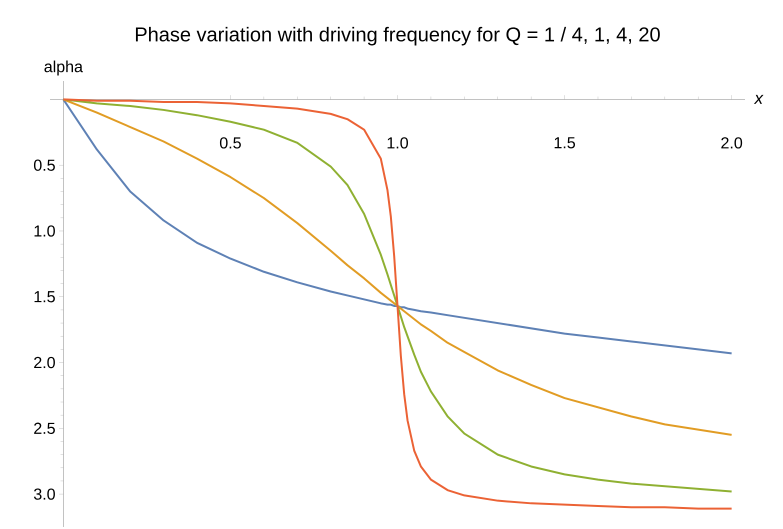  Describe the element at coordinates (731, 143) in the screenshot. I see `x-tick-label: 2.0` at that location.